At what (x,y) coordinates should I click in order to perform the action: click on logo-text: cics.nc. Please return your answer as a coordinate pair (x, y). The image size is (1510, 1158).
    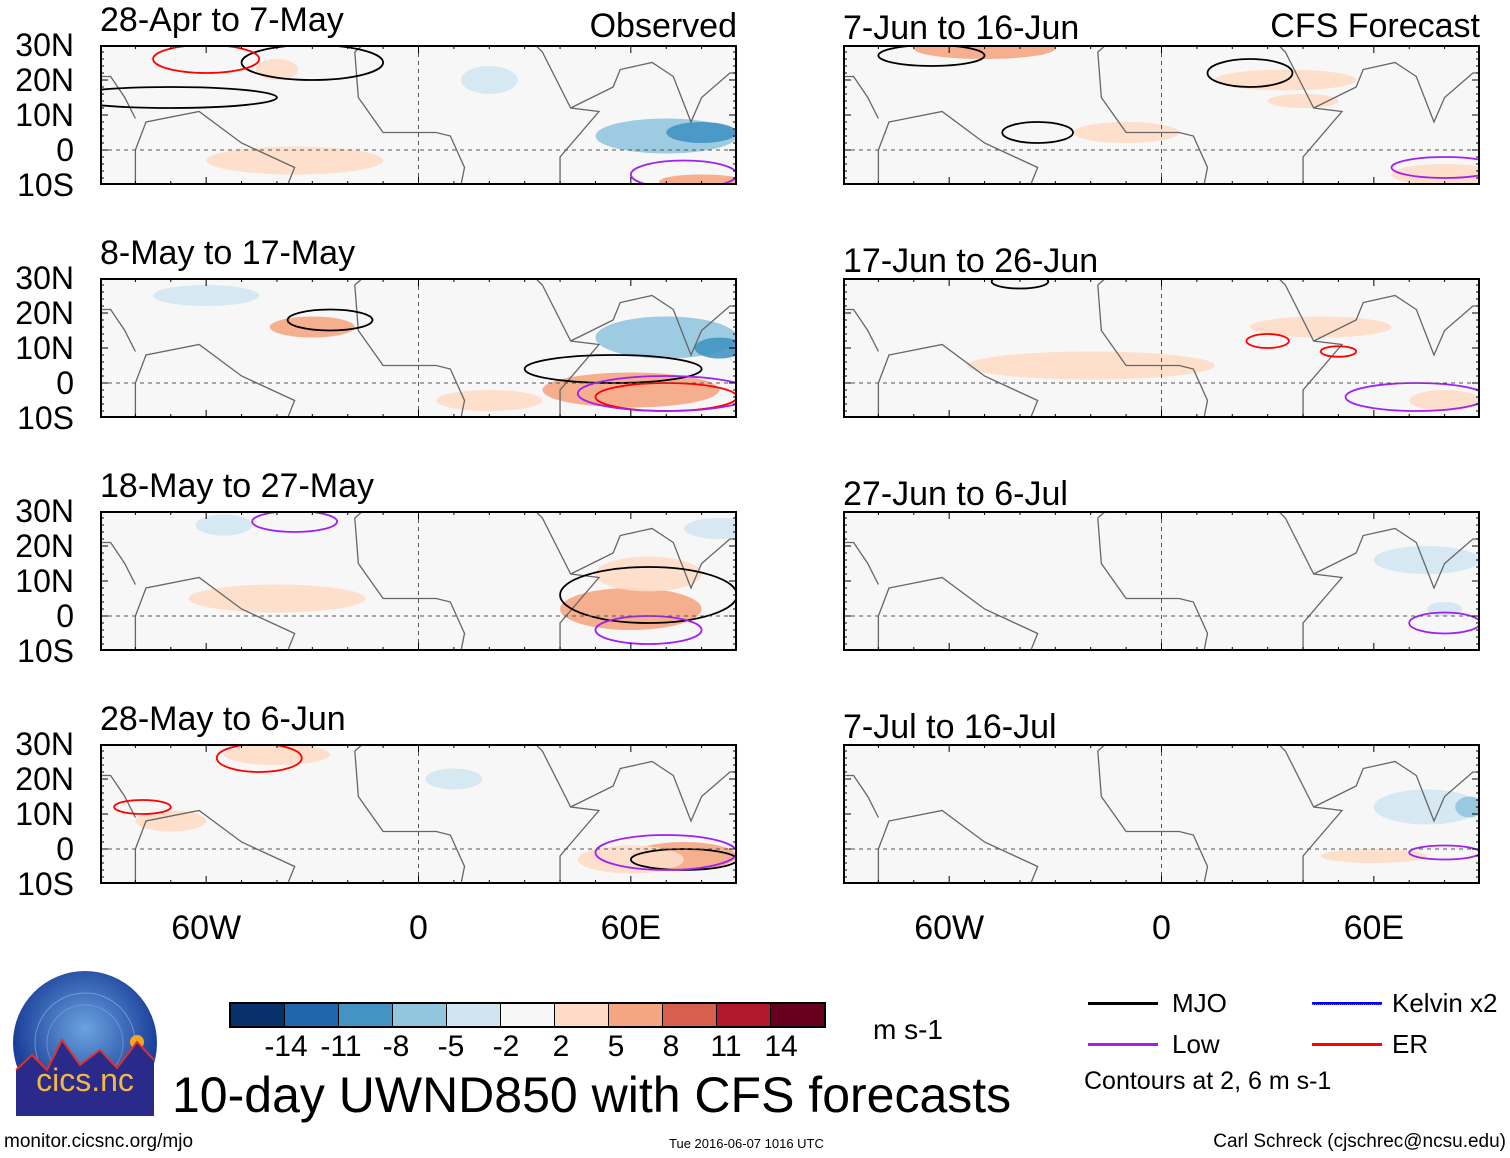
    Looking at the image, I should click on (85, 1080).